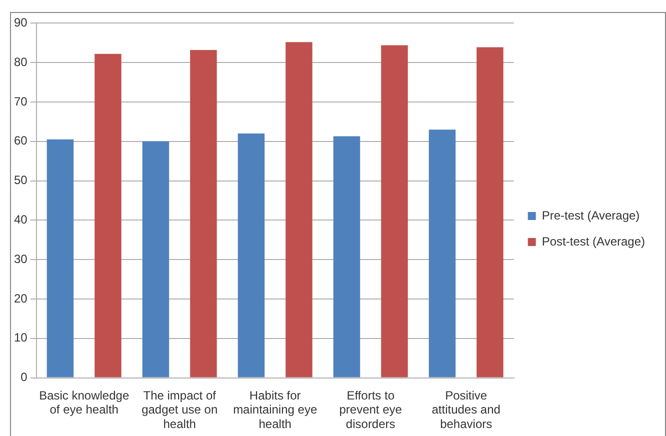  Describe the element at coordinates (21, 337) in the screenshot. I see `y-tick-label: 10` at that location.